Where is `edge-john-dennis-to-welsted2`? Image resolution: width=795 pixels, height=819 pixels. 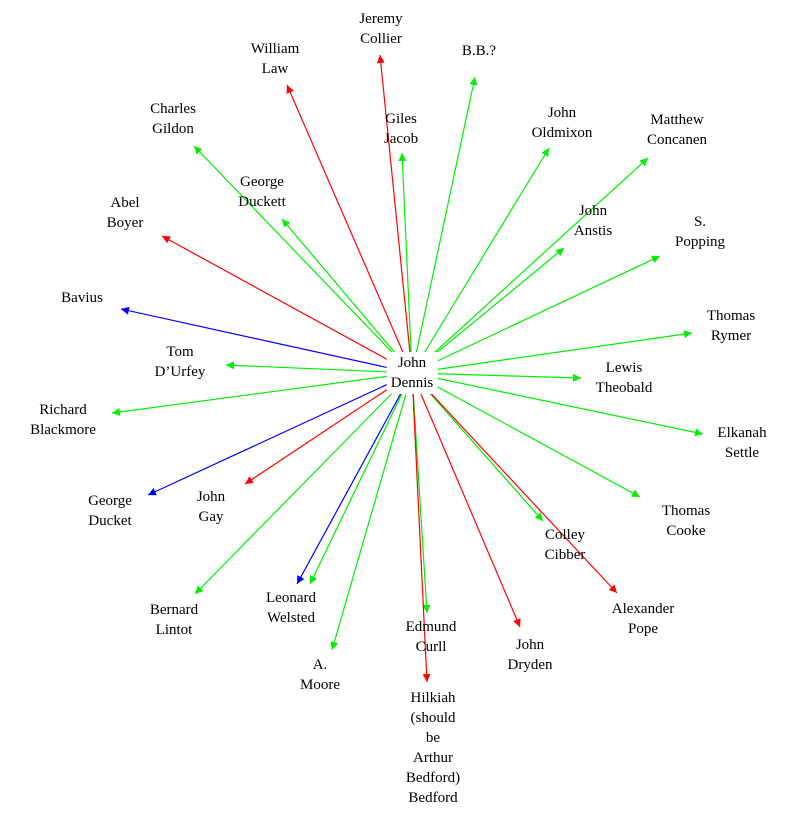 edge-john-dennis-to-welsted2 is located at coordinates (361, 478).